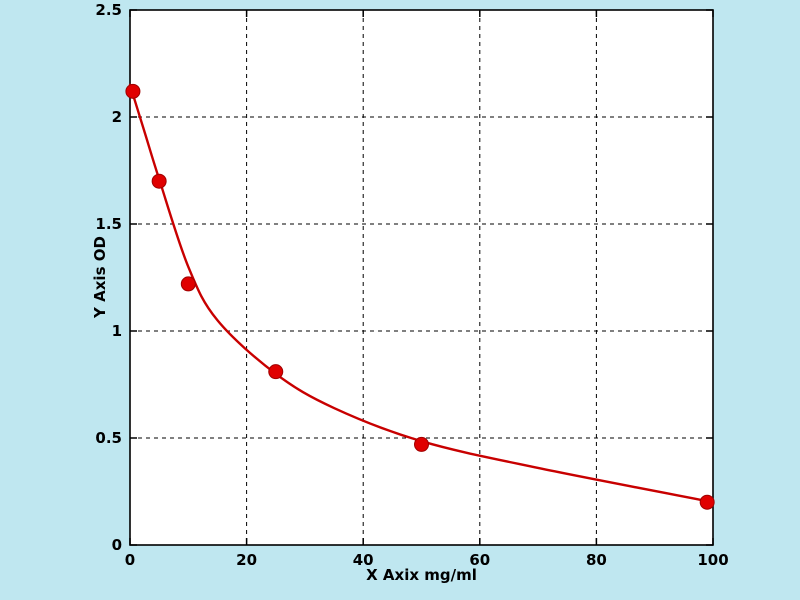  What do you see at coordinates (247, 560) in the screenshot?
I see `x-tick-label: 20` at bounding box center [247, 560].